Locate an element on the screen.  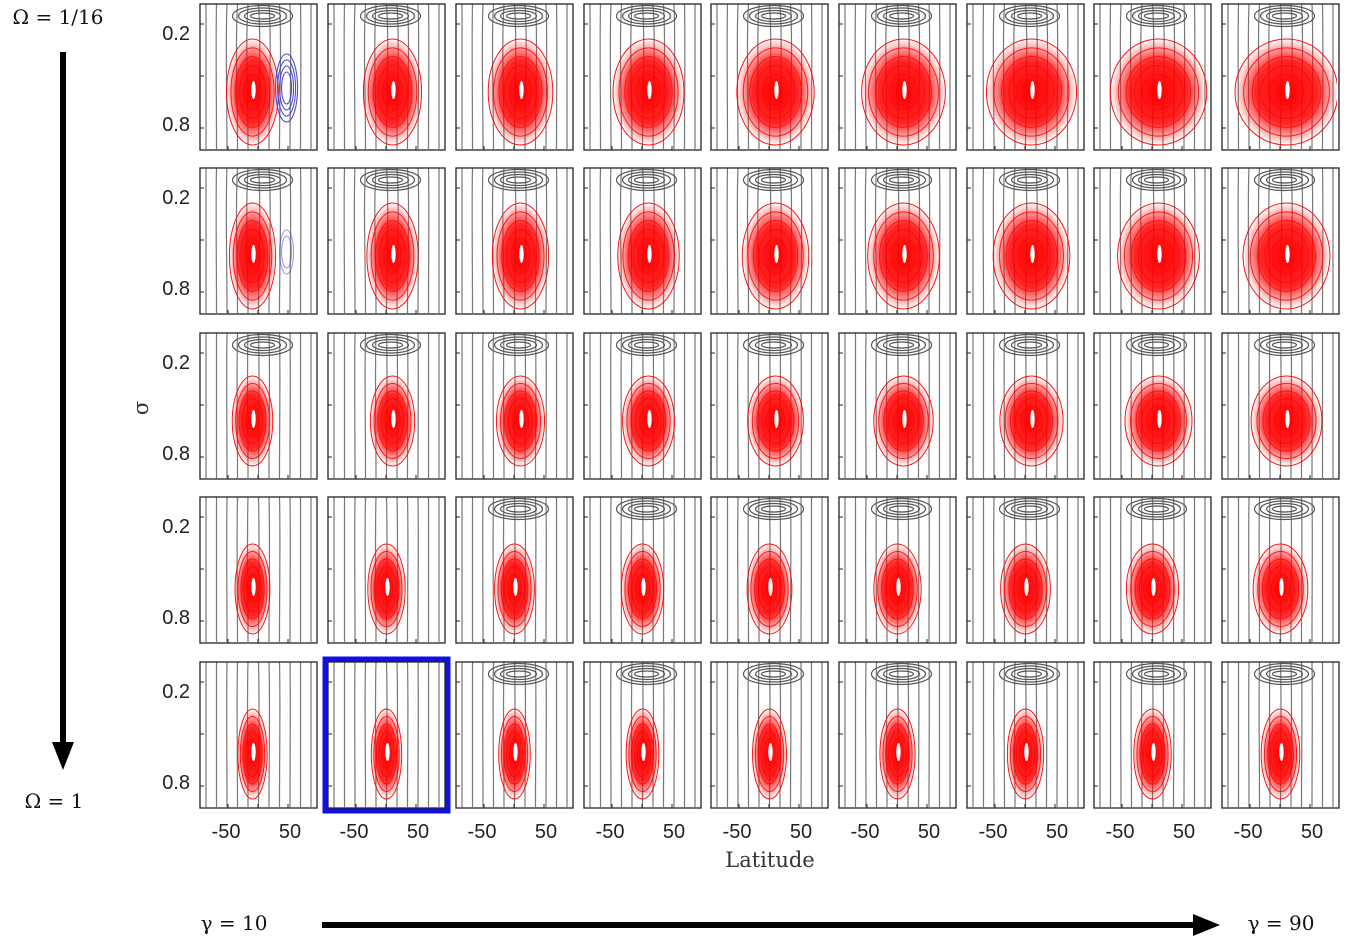
blue-contour-line is located at coordinates (287, 88).